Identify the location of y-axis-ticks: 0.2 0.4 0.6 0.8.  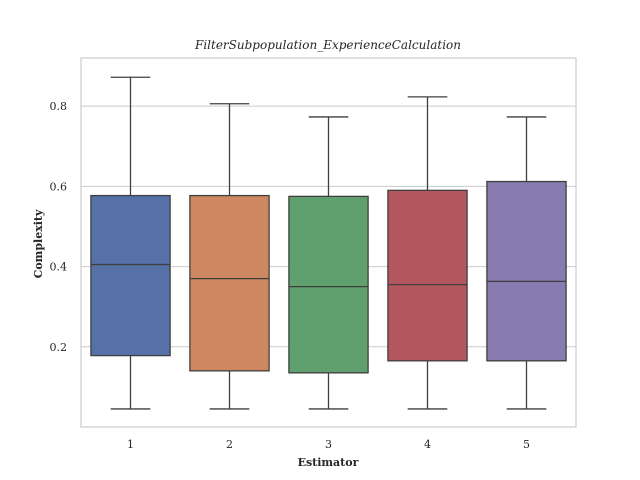
(59, 227).